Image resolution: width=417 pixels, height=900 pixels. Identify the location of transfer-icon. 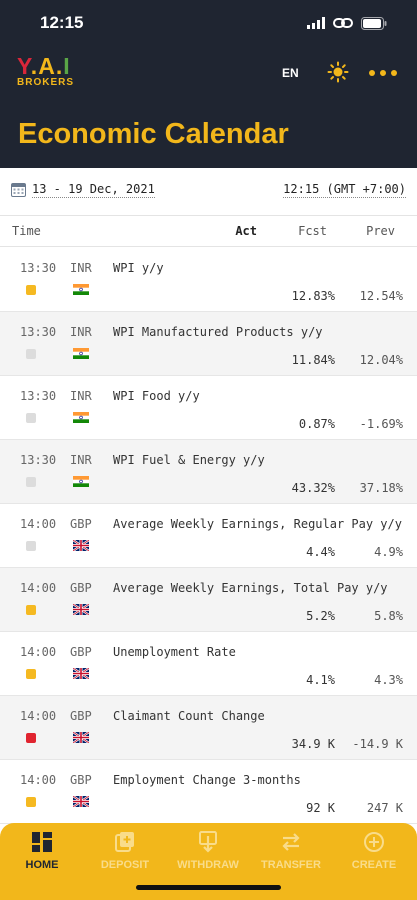
(291, 842).